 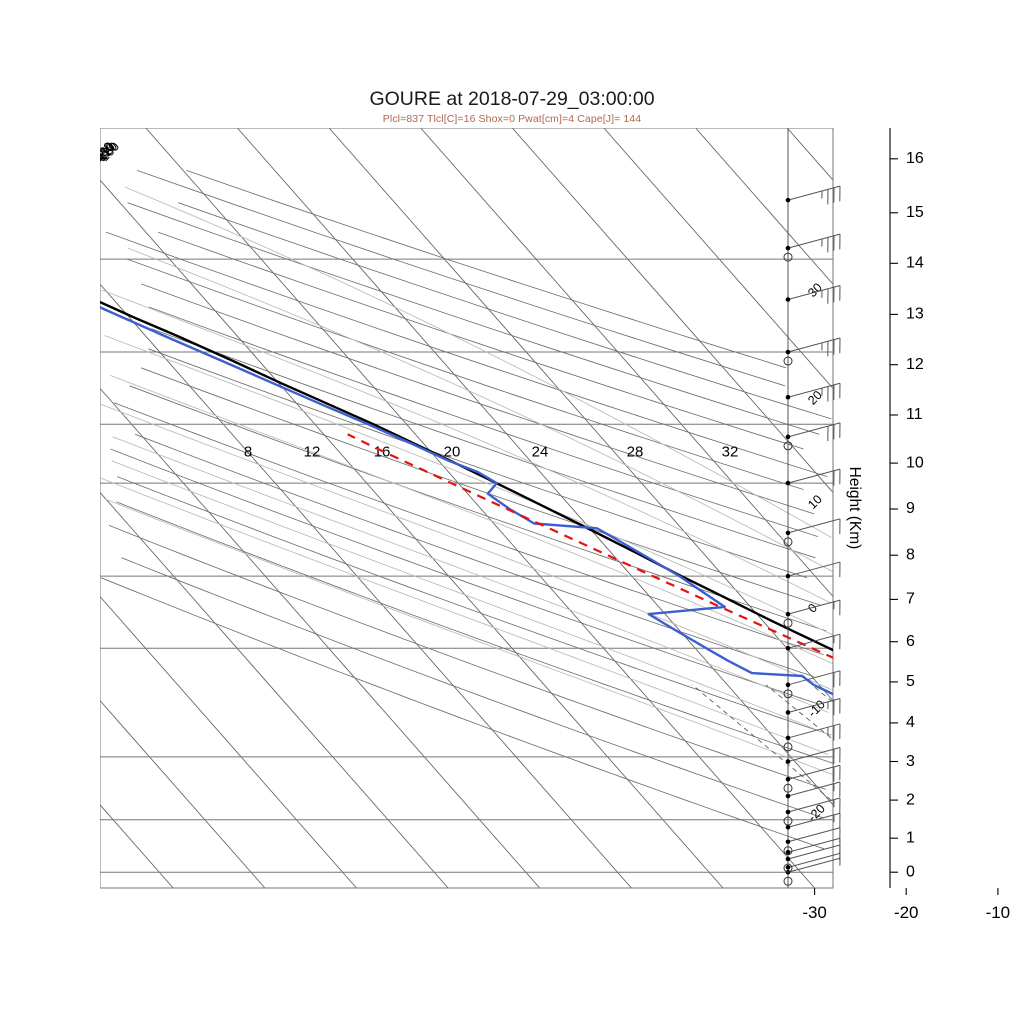 What do you see at coordinates (590, 546) in the screenshot?
I see `curve-parcel` at bounding box center [590, 546].